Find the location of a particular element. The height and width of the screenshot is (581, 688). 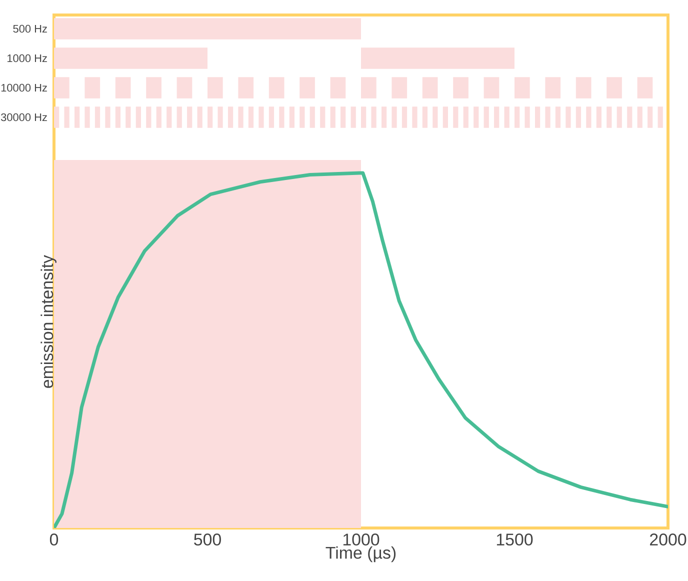

y-tick-label: 30000 Hz is located at coordinates (23, 117).